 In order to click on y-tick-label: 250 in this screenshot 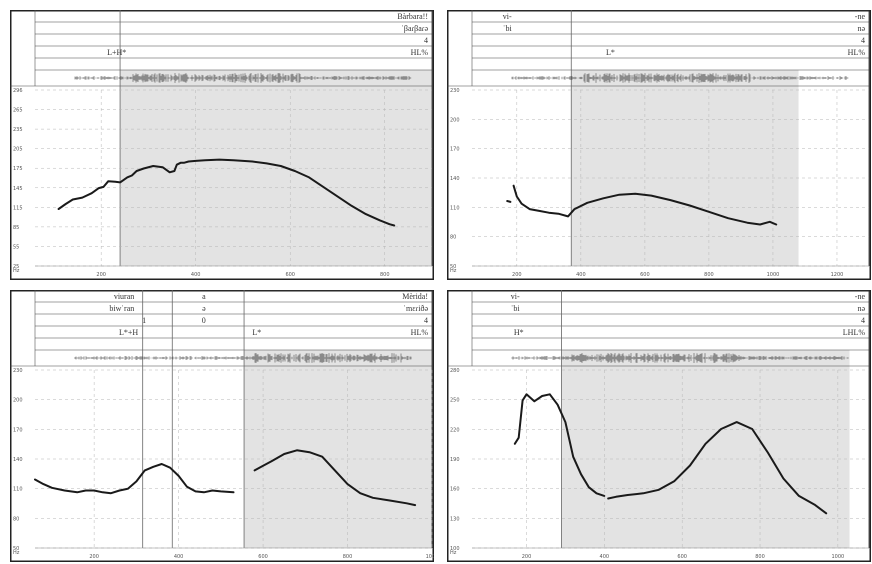, I will do `click(455, 401)`.